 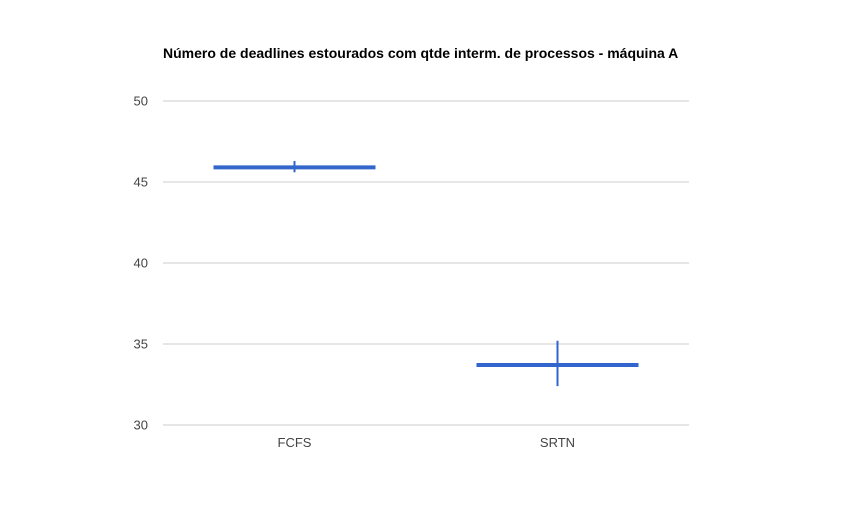 What do you see at coordinates (141, 425) in the screenshot?
I see `y-tick-label: 30` at bounding box center [141, 425].